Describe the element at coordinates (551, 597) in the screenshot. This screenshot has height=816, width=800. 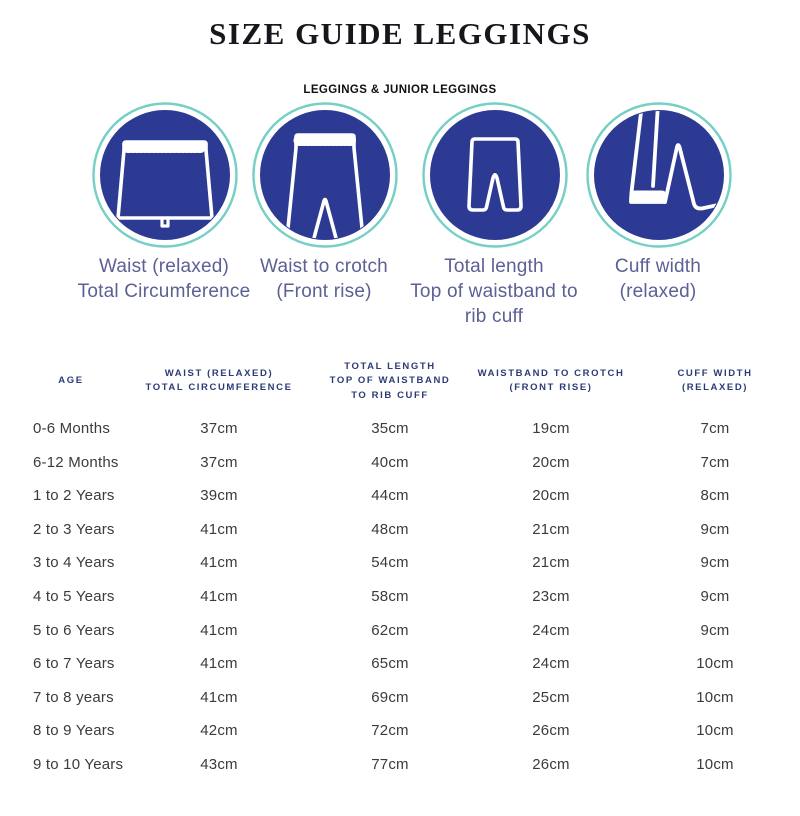
I see `measurement-cell: 23cm` at that location.